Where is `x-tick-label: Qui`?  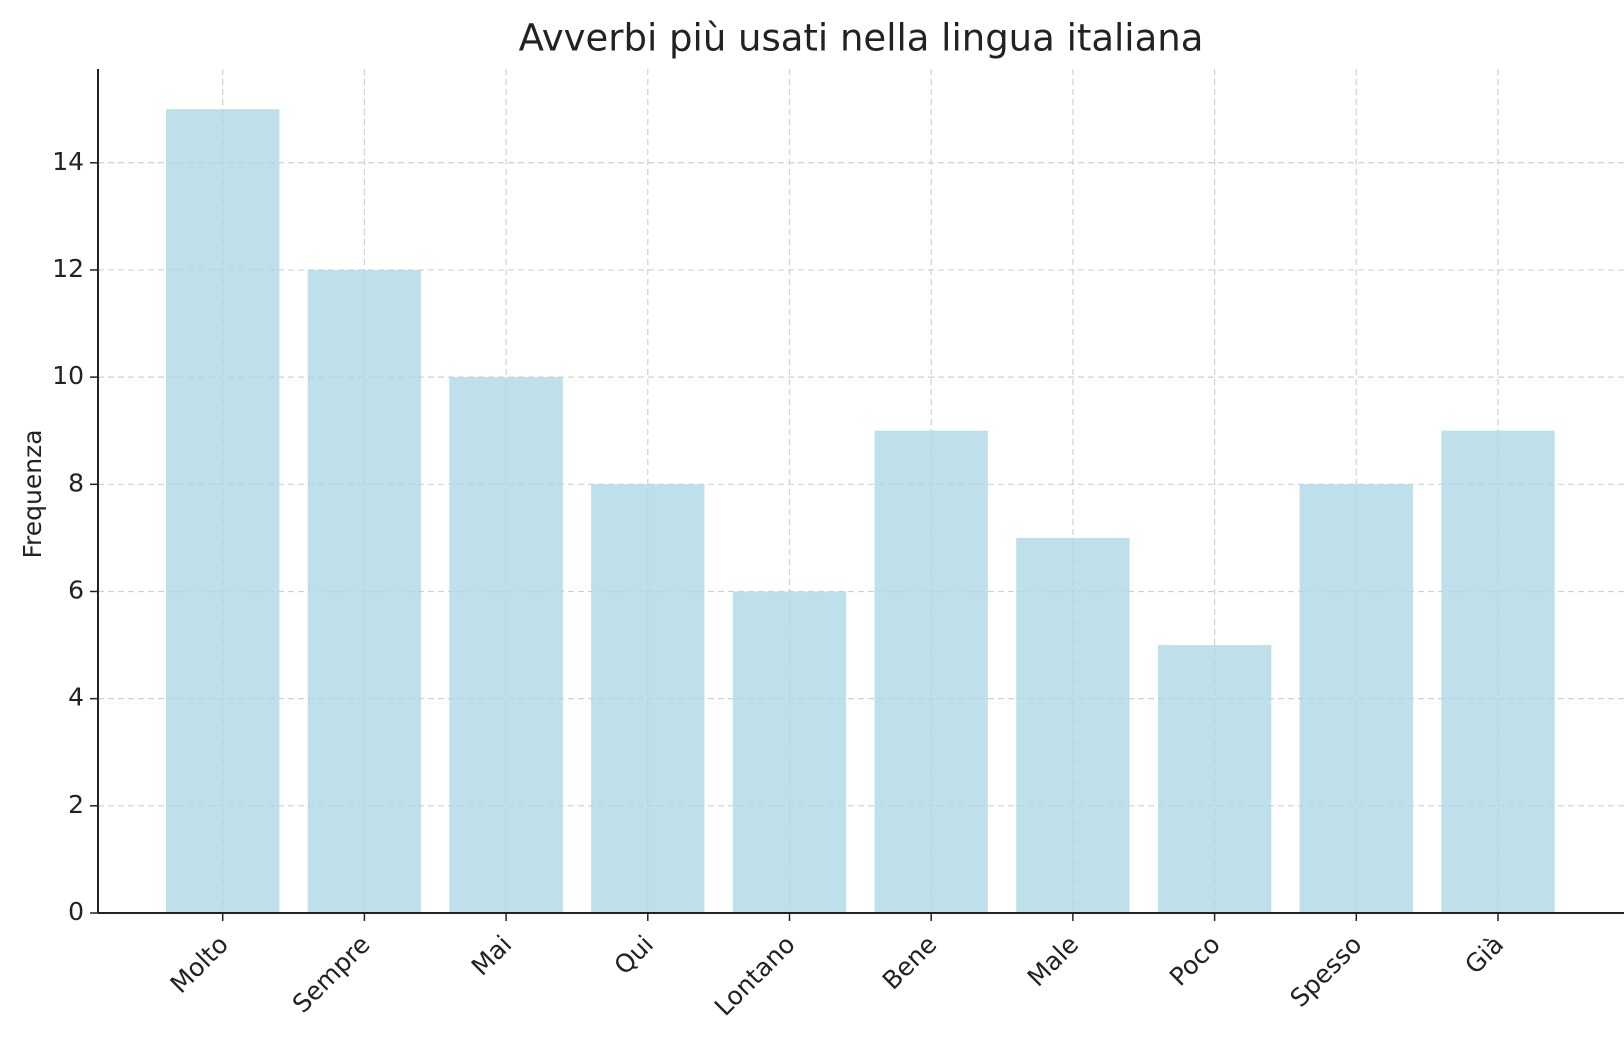 x-tick-label: Qui is located at coordinates (633, 955).